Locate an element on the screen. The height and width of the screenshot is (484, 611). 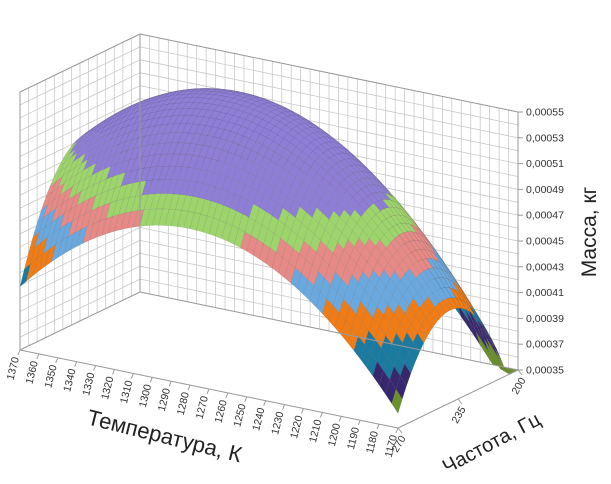
x-tick-label: 1170 is located at coordinates (391, 446).